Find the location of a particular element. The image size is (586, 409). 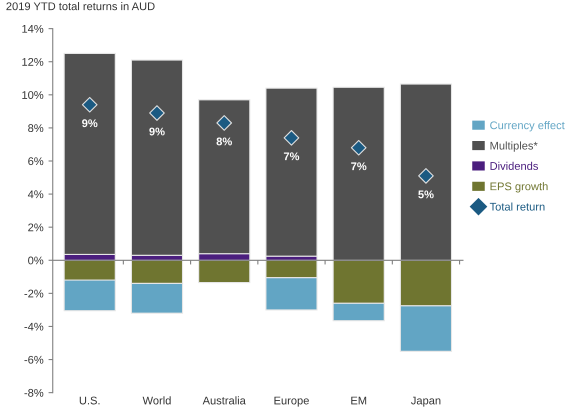

y-tick-label: -2% is located at coordinates (34, 294).